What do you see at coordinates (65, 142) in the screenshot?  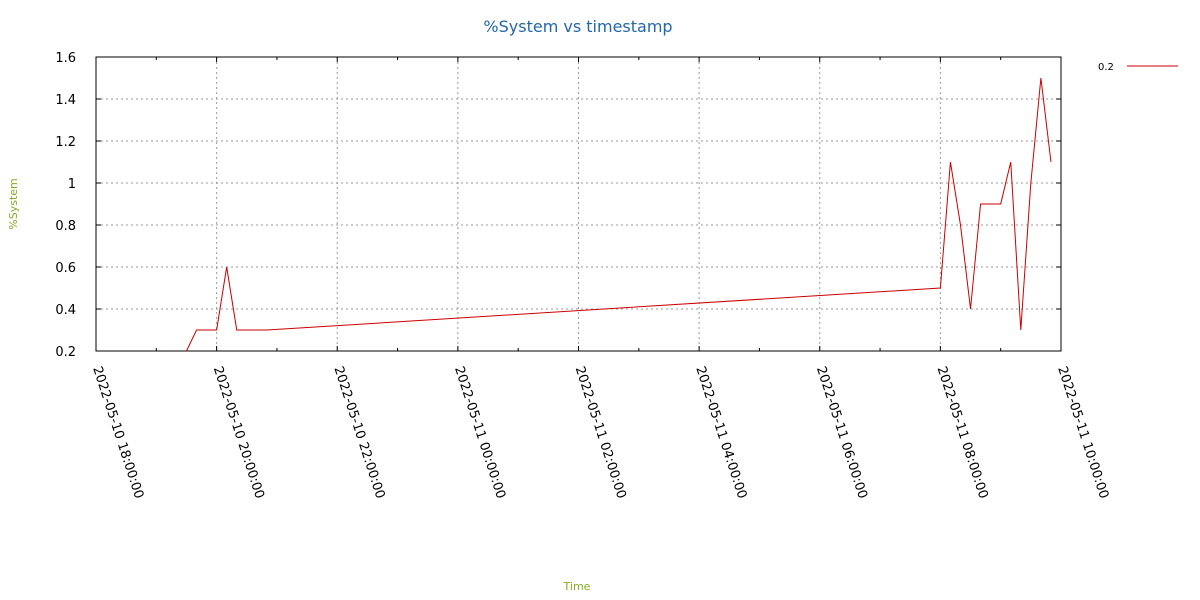 I see `y-tick-label: 1.2` at bounding box center [65, 142].